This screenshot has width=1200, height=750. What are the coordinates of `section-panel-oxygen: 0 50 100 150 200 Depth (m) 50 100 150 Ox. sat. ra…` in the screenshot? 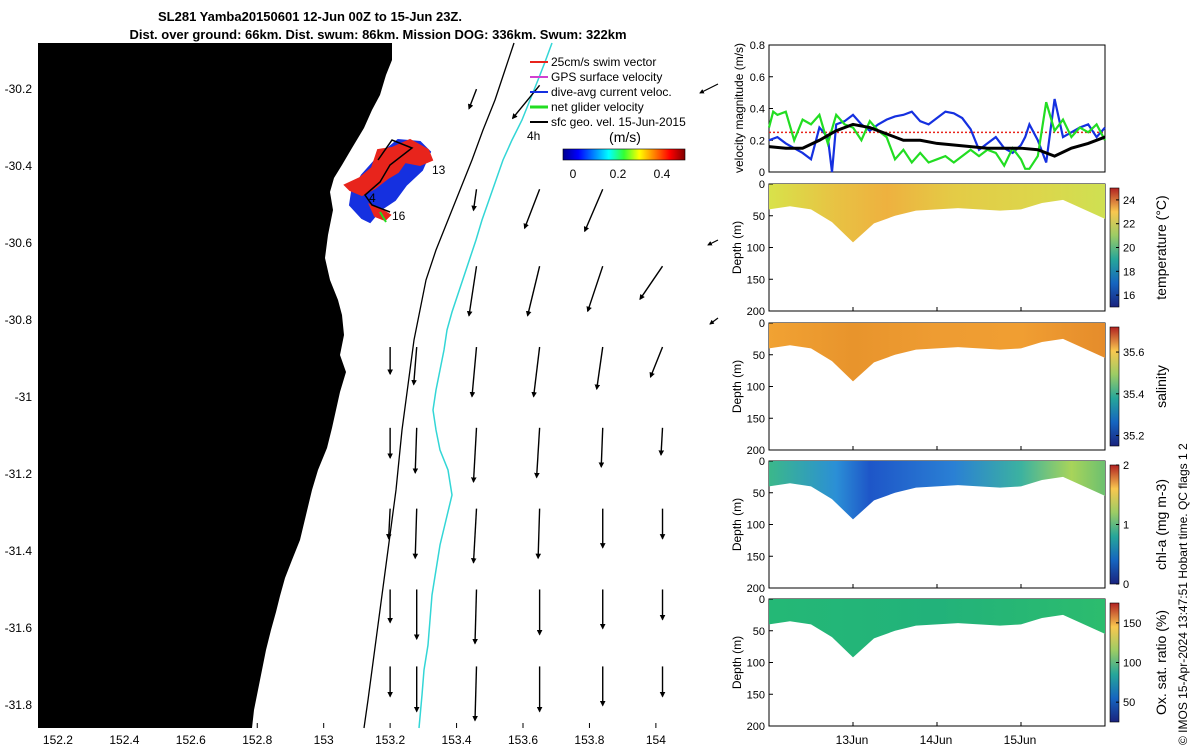 It's located at (949, 663).